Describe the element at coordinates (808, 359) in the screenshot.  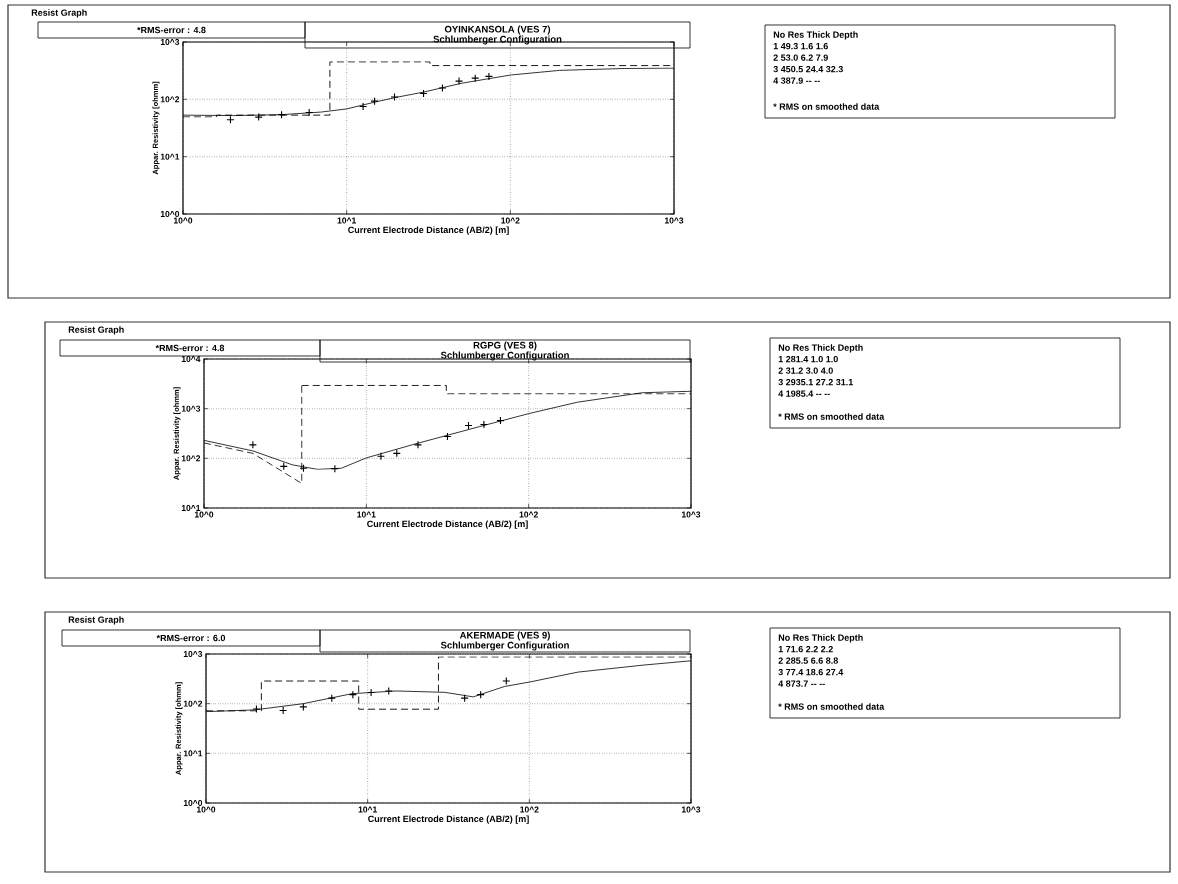
I see `text: 1 281.4 1.0 1.0` at that location.